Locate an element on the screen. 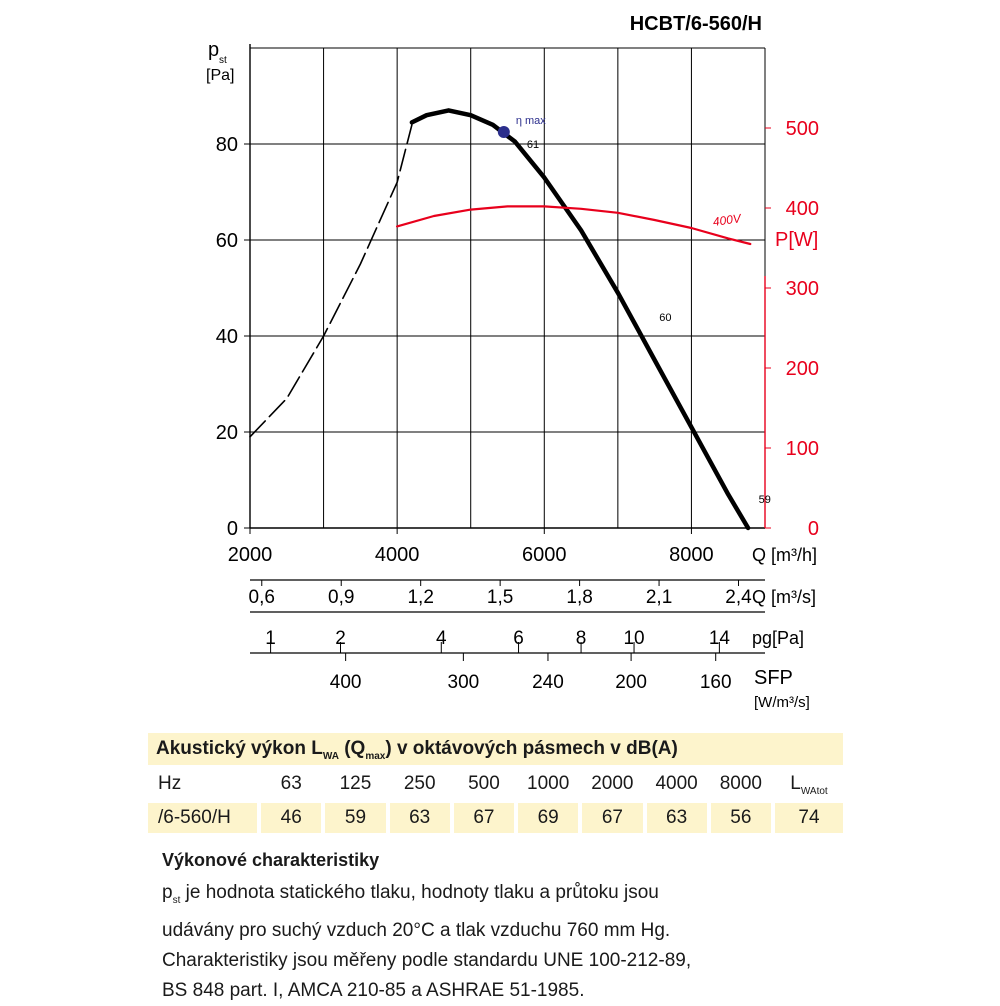 The image size is (1000, 1006). scale-tick-label: 240 is located at coordinates (548, 682).